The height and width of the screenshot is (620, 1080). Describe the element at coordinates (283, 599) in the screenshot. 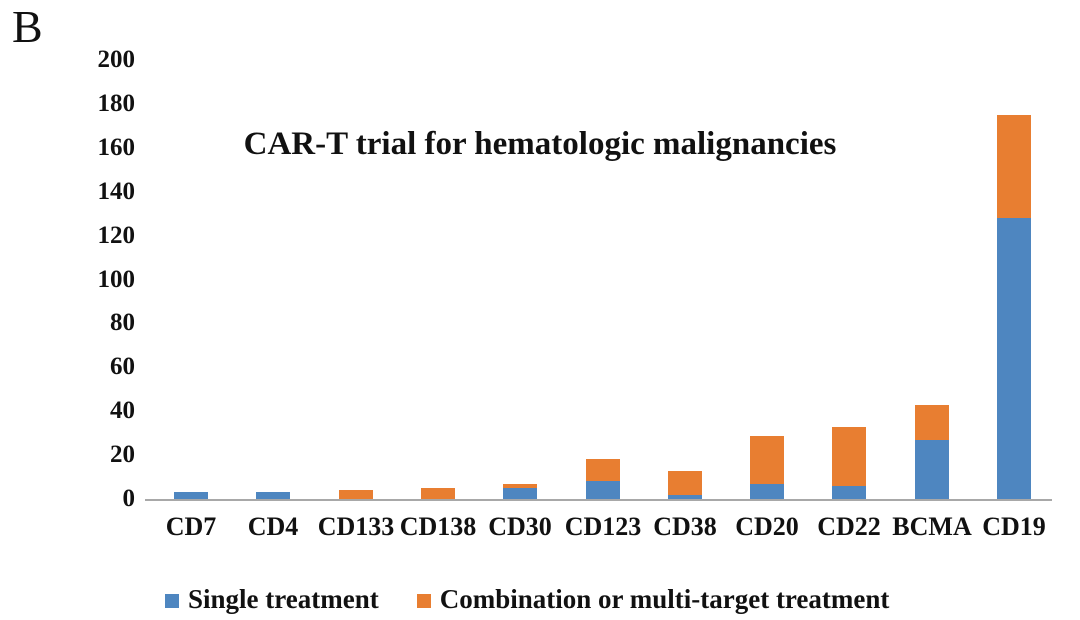

I see `legend-label-single-treatment: Single treatment` at that location.